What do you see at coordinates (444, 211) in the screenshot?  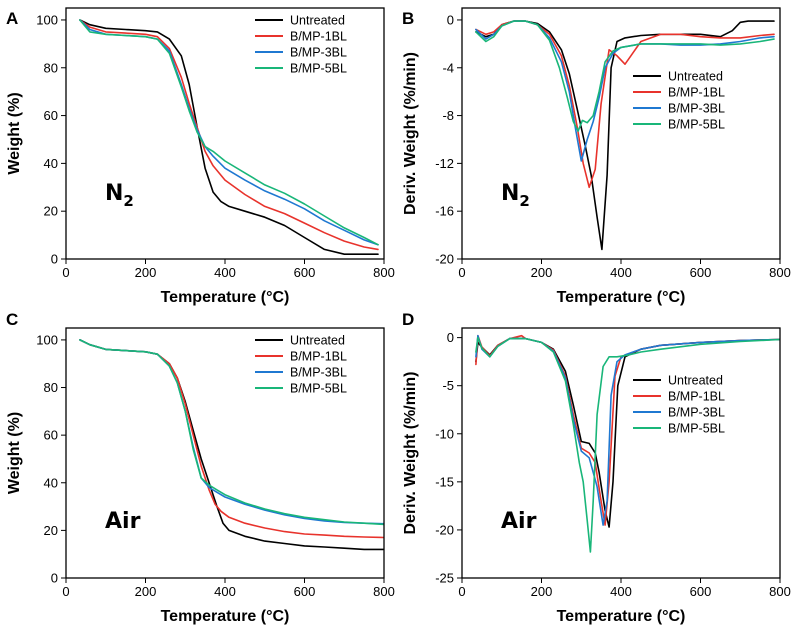 I see `y-tick-label: -16` at bounding box center [444, 211].